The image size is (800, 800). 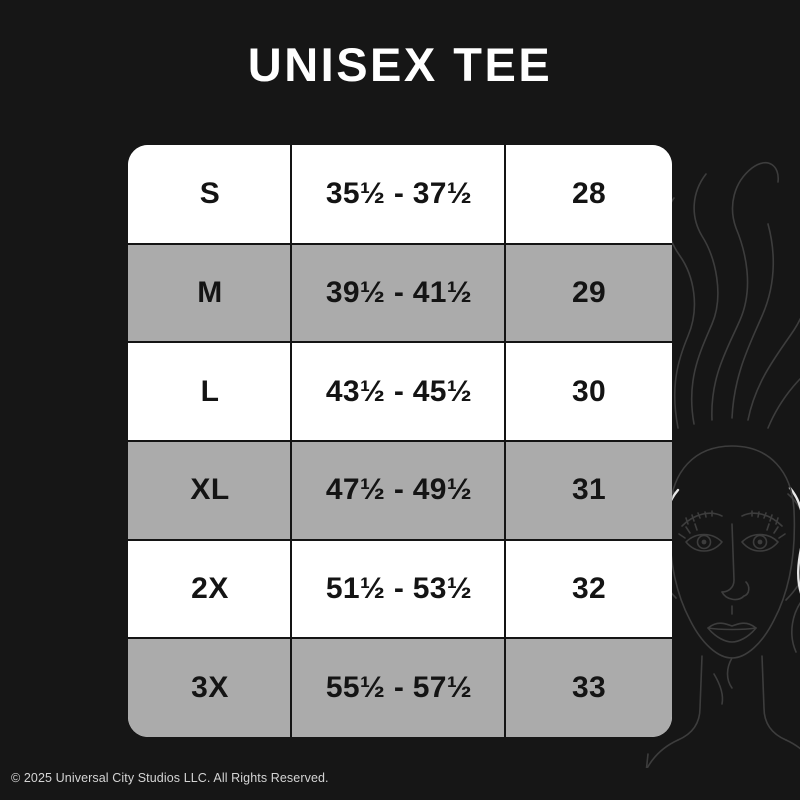 What do you see at coordinates (210, 391) in the screenshot?
I see `cell-size: L` at bounding box center [210, 391].